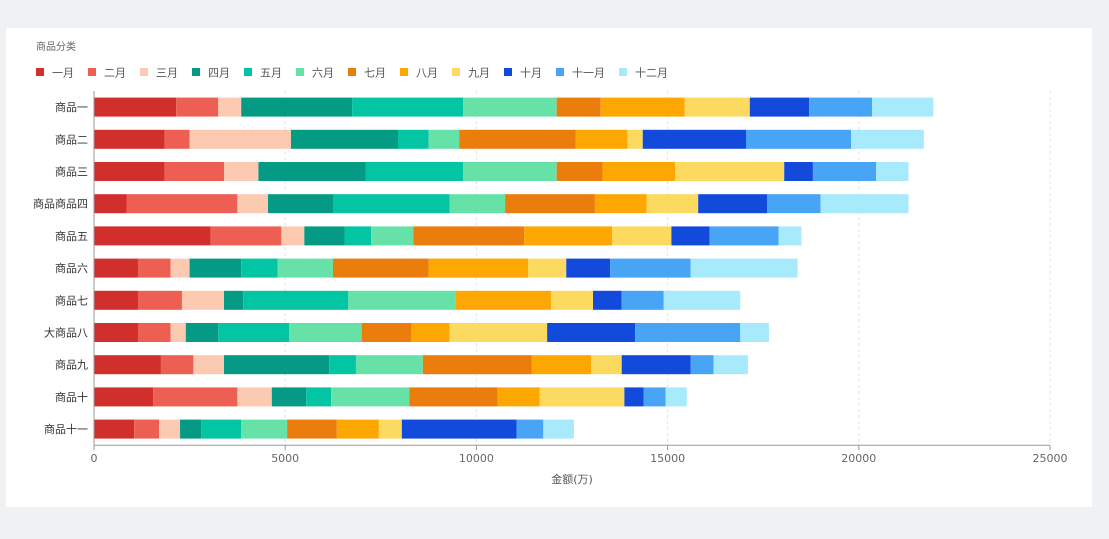 The width and height of the screenshot is (1109, 539). Describe the element at coordinates (285, 458) in the screenshot. I see `x-tick-label: 5000` at that location.